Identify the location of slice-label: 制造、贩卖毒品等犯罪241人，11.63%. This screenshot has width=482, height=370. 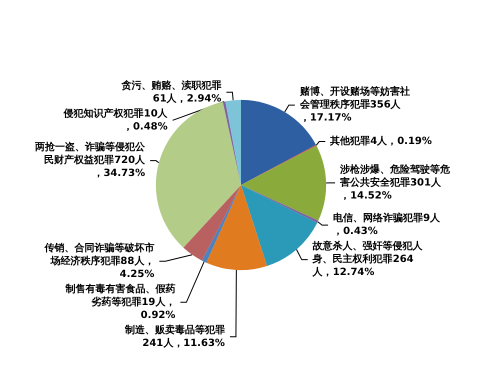
(174, 336).